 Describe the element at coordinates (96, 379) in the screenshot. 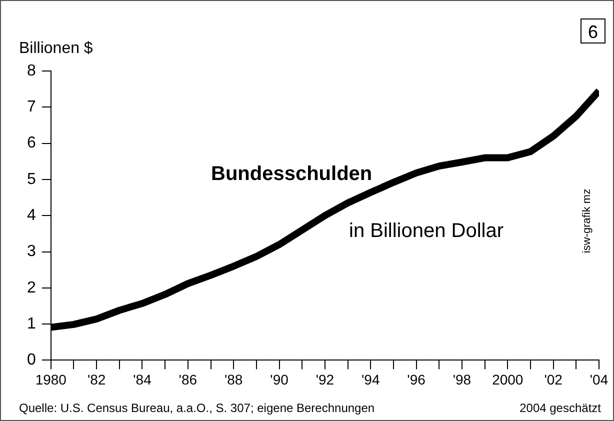

I see `x-tick-label: '82` at that location.